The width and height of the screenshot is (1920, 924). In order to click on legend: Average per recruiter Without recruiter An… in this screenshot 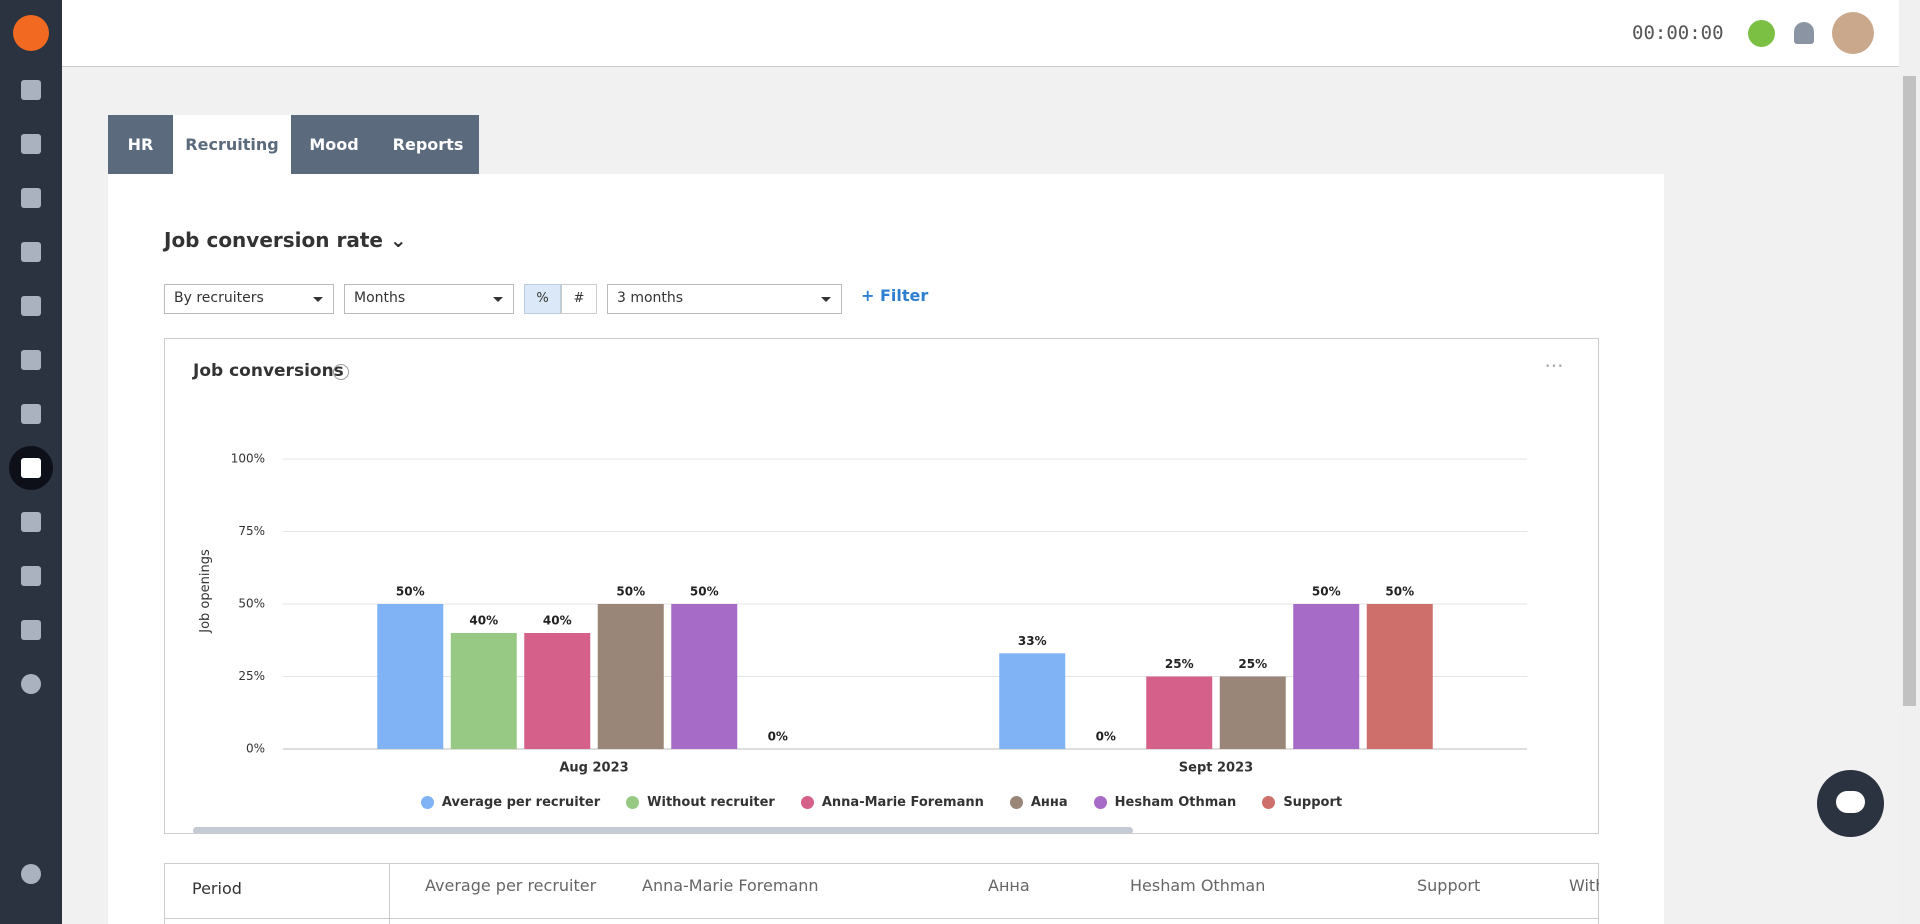, I will do `click(881, 802)`.